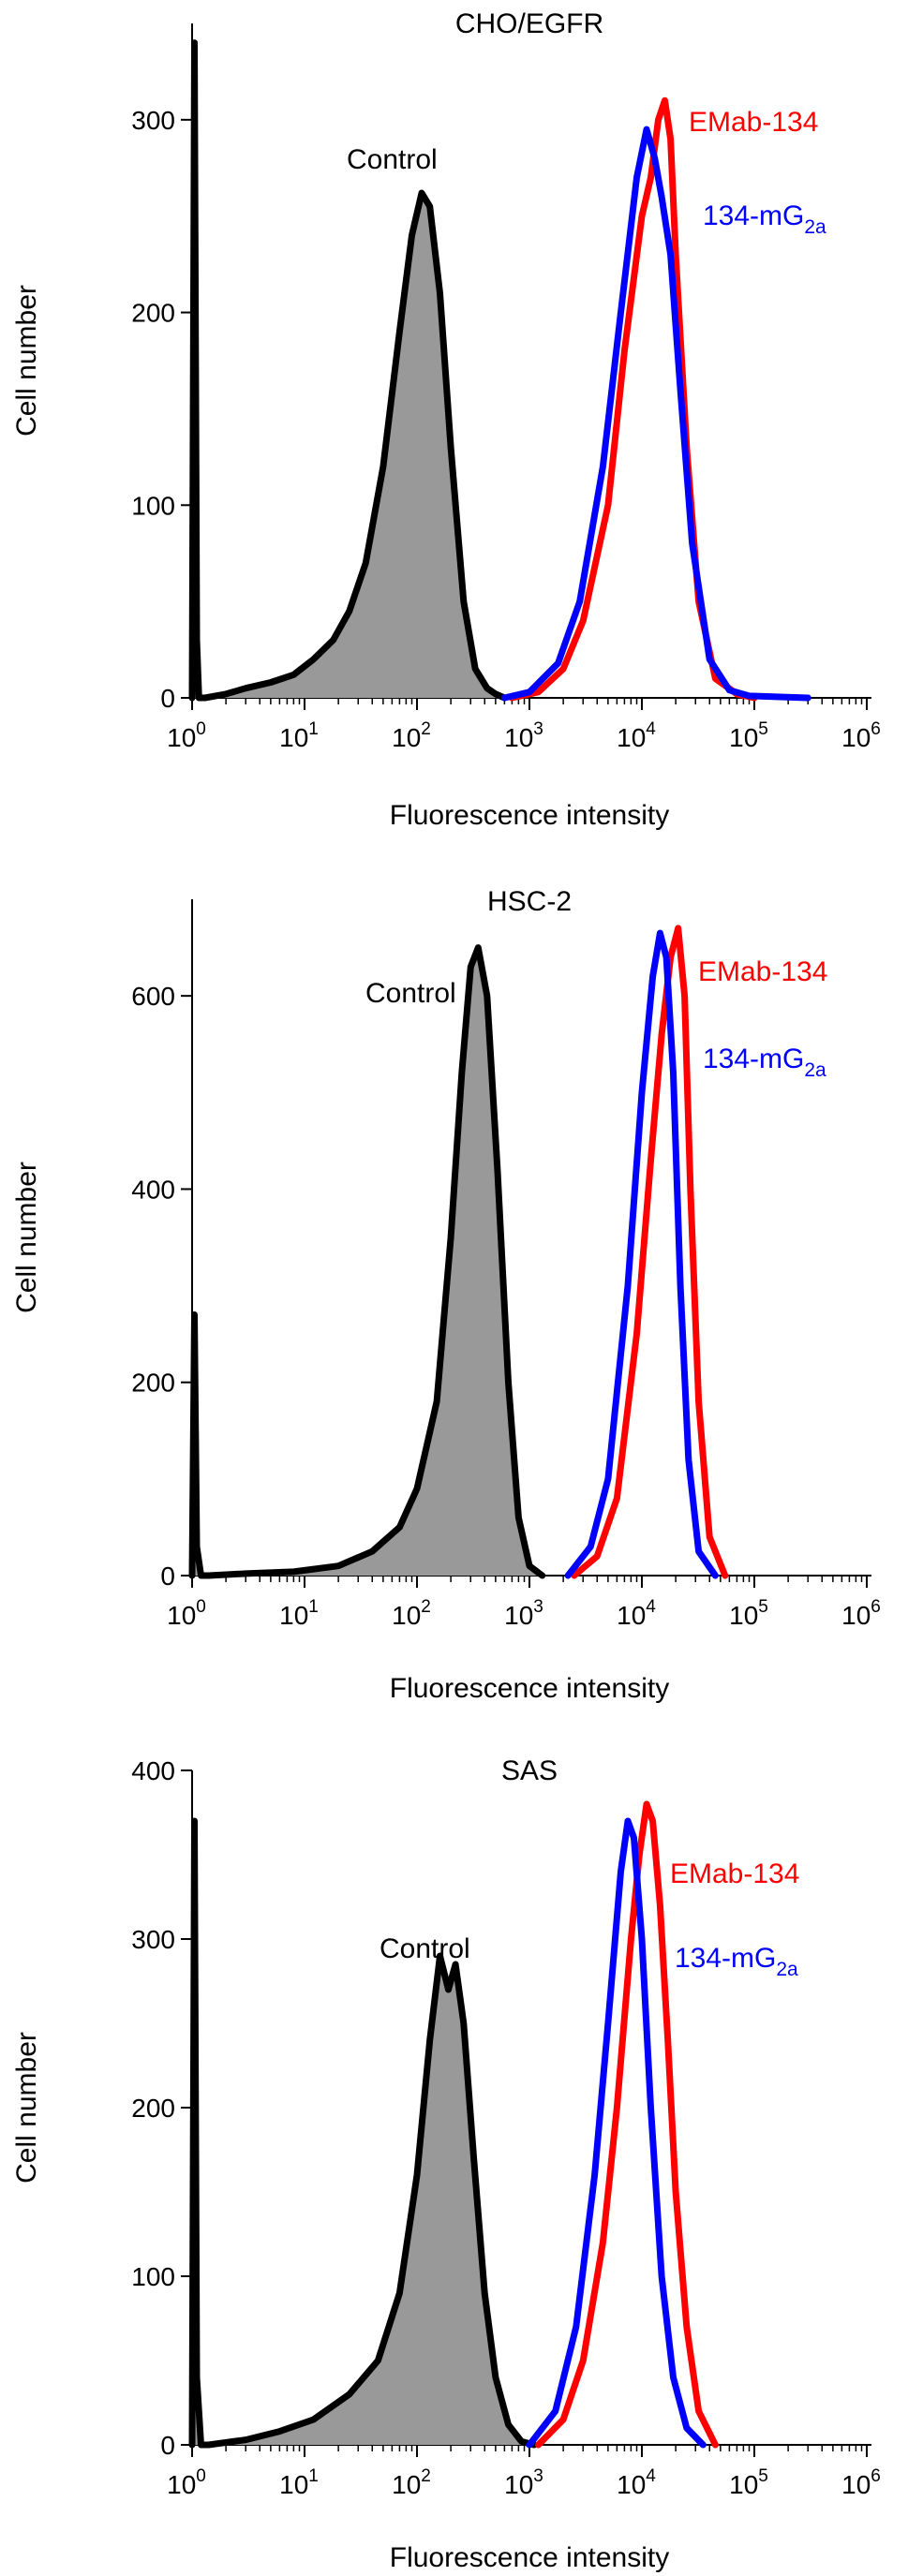 This screenshot has height=2576, width=908. Describe the element at coordinates (153, 996) in the screenshot. I see `y-tick-label: 600` at that location.